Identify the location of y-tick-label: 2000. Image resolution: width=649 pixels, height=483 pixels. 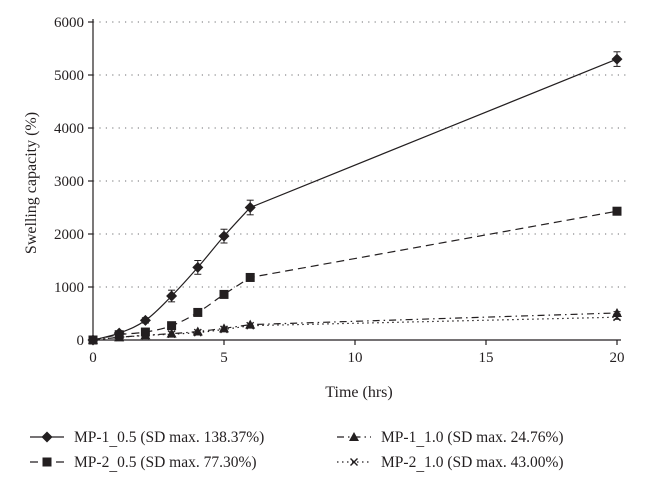
(69, 235).